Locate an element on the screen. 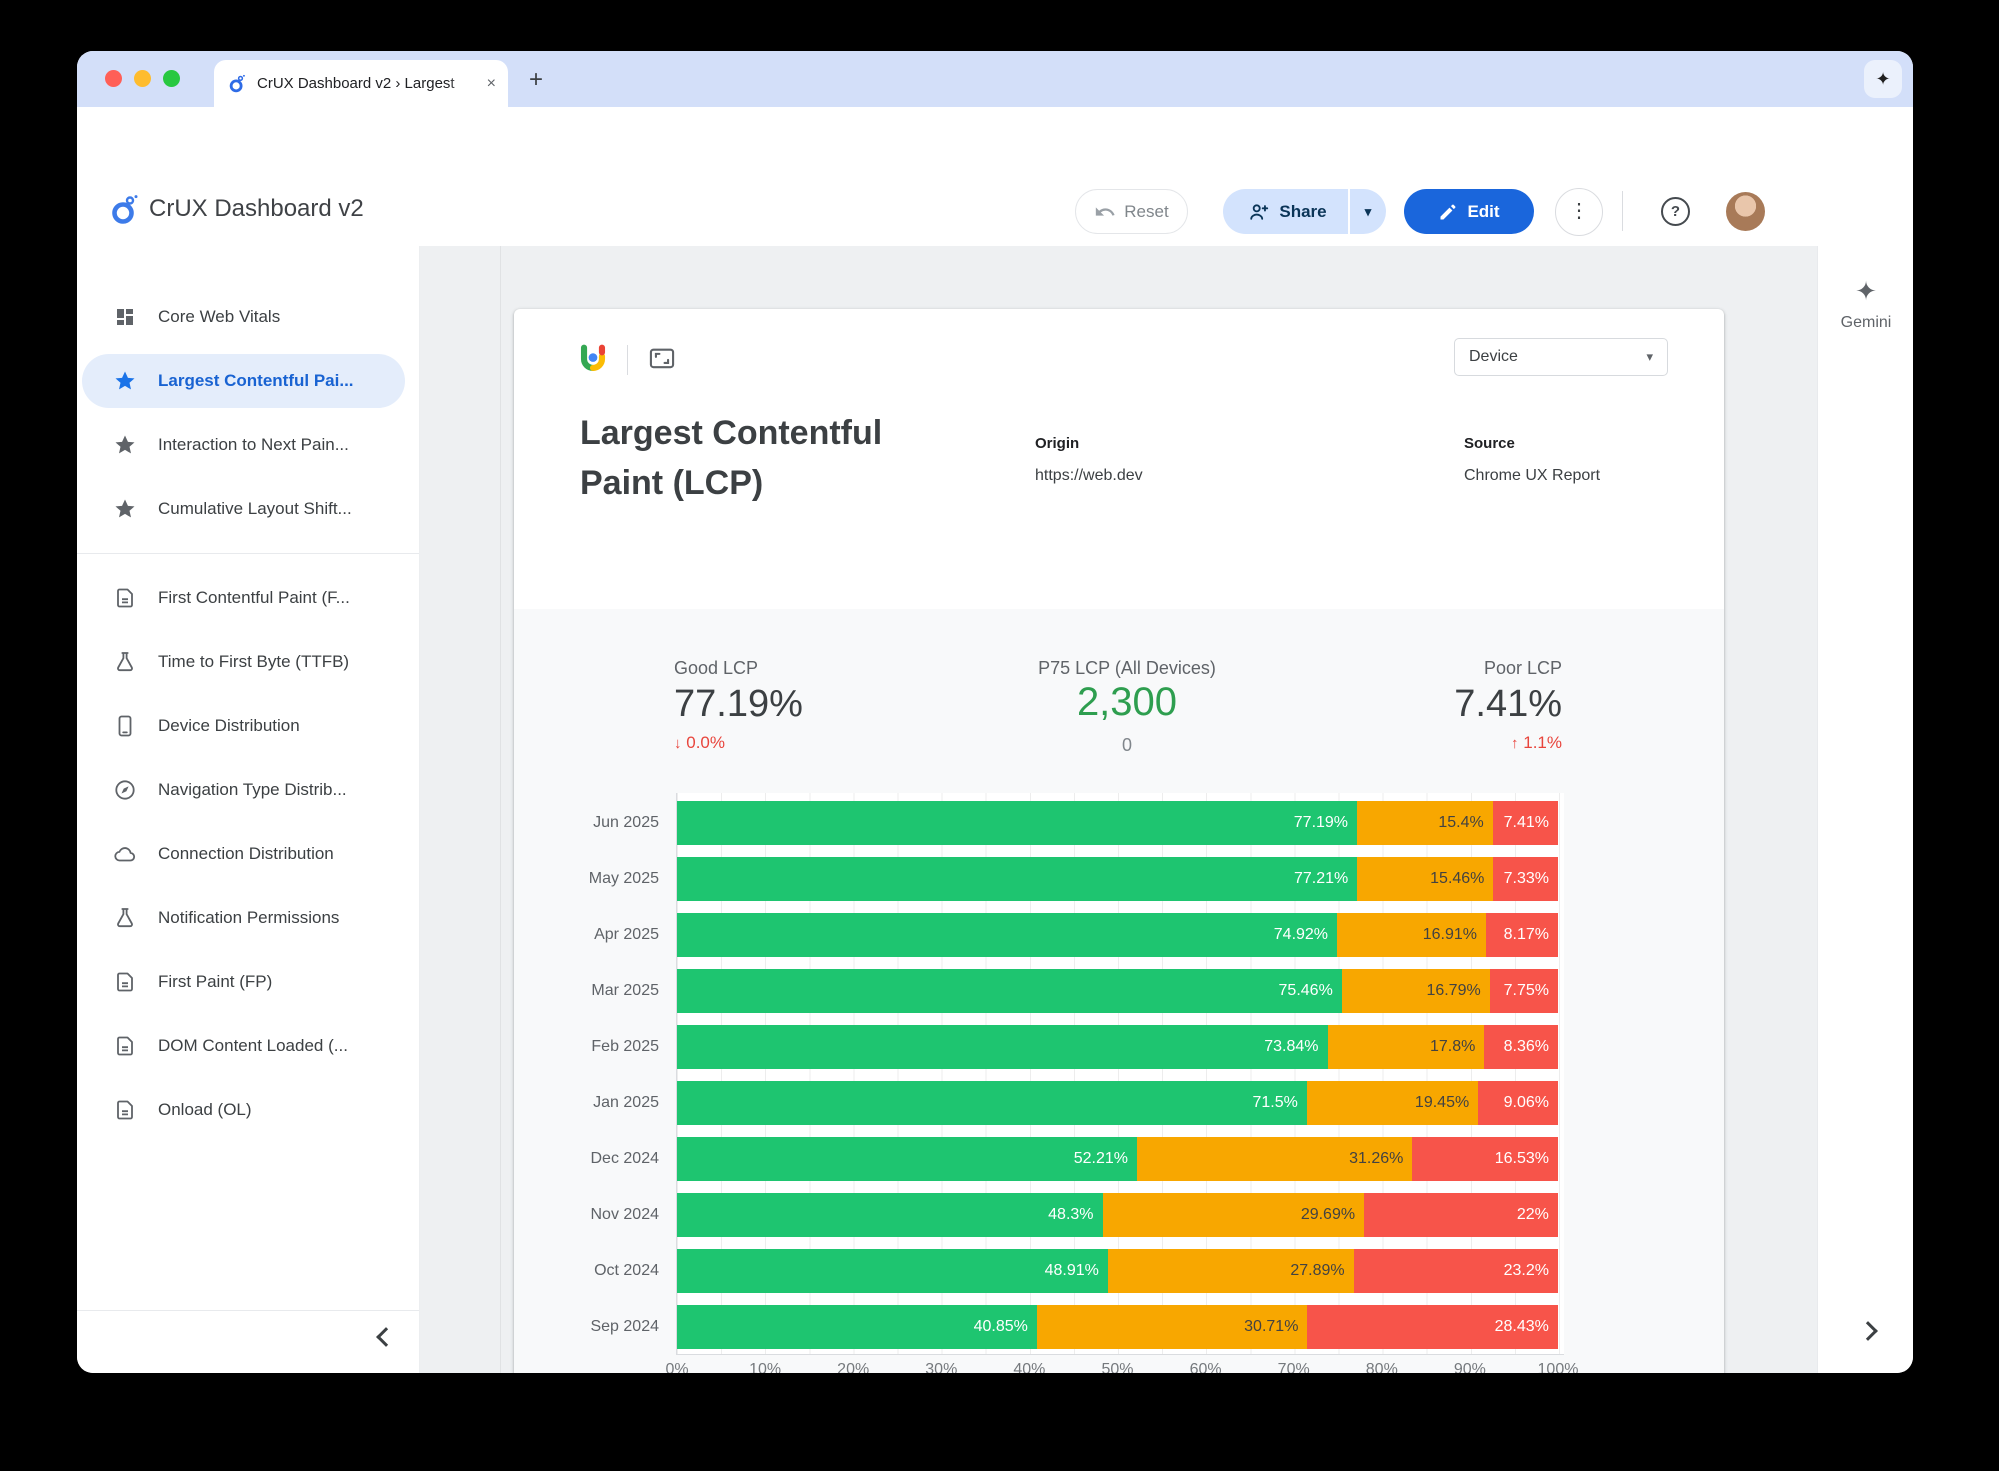 This screenshot has width=1999, height=1471. bar-segment-poor: 23.2% is located at coordinates (1455, 1271).